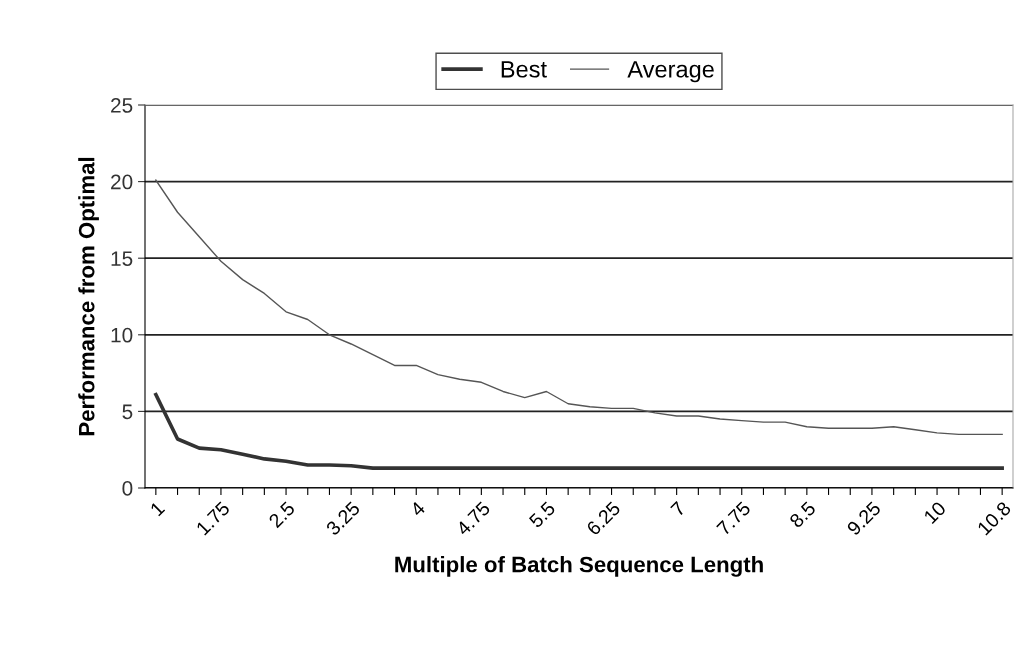 The image size is (1025, 657). I want to click on x-tick-label: 1, so click(157, 508).